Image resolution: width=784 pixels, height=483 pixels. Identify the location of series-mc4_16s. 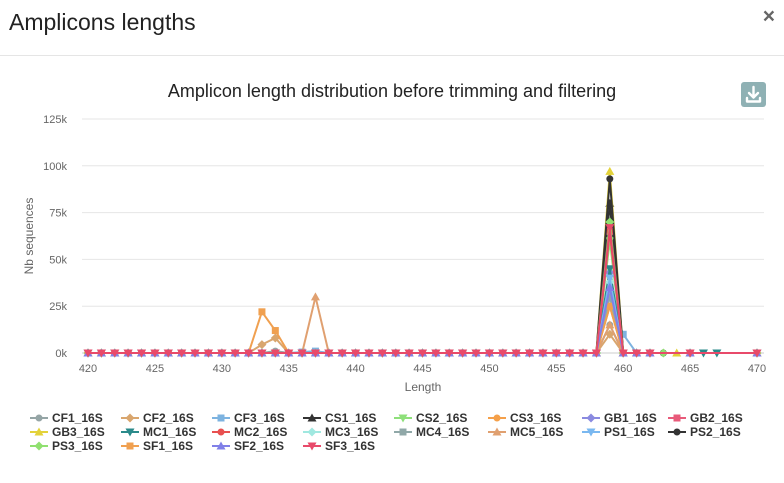
(422, 325).